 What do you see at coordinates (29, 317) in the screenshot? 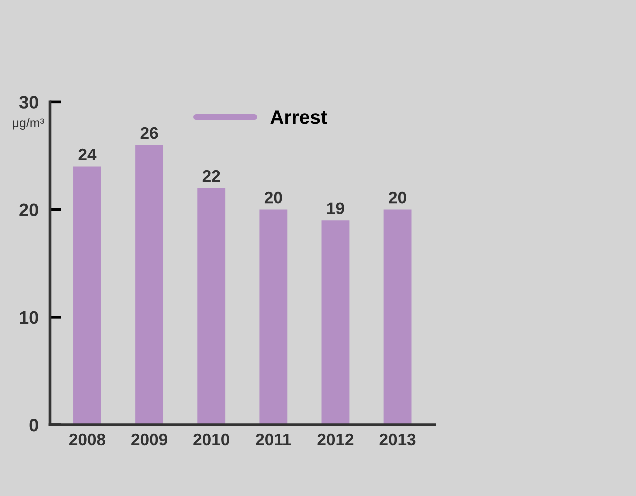
I see `y-tick-label: 10` at bounding box center [29, 317].